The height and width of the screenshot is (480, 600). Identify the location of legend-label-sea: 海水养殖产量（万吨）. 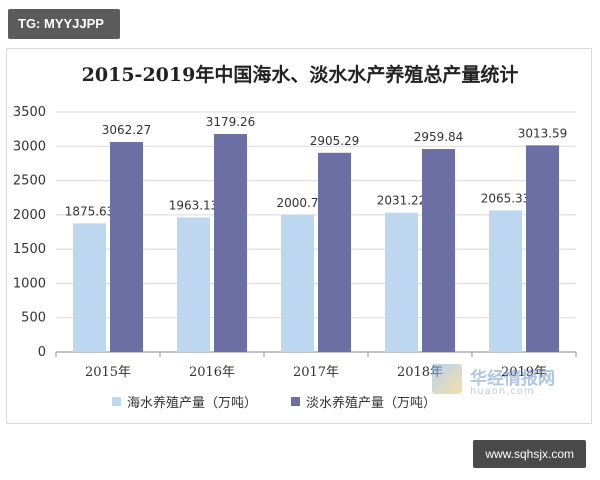
(192, 403).